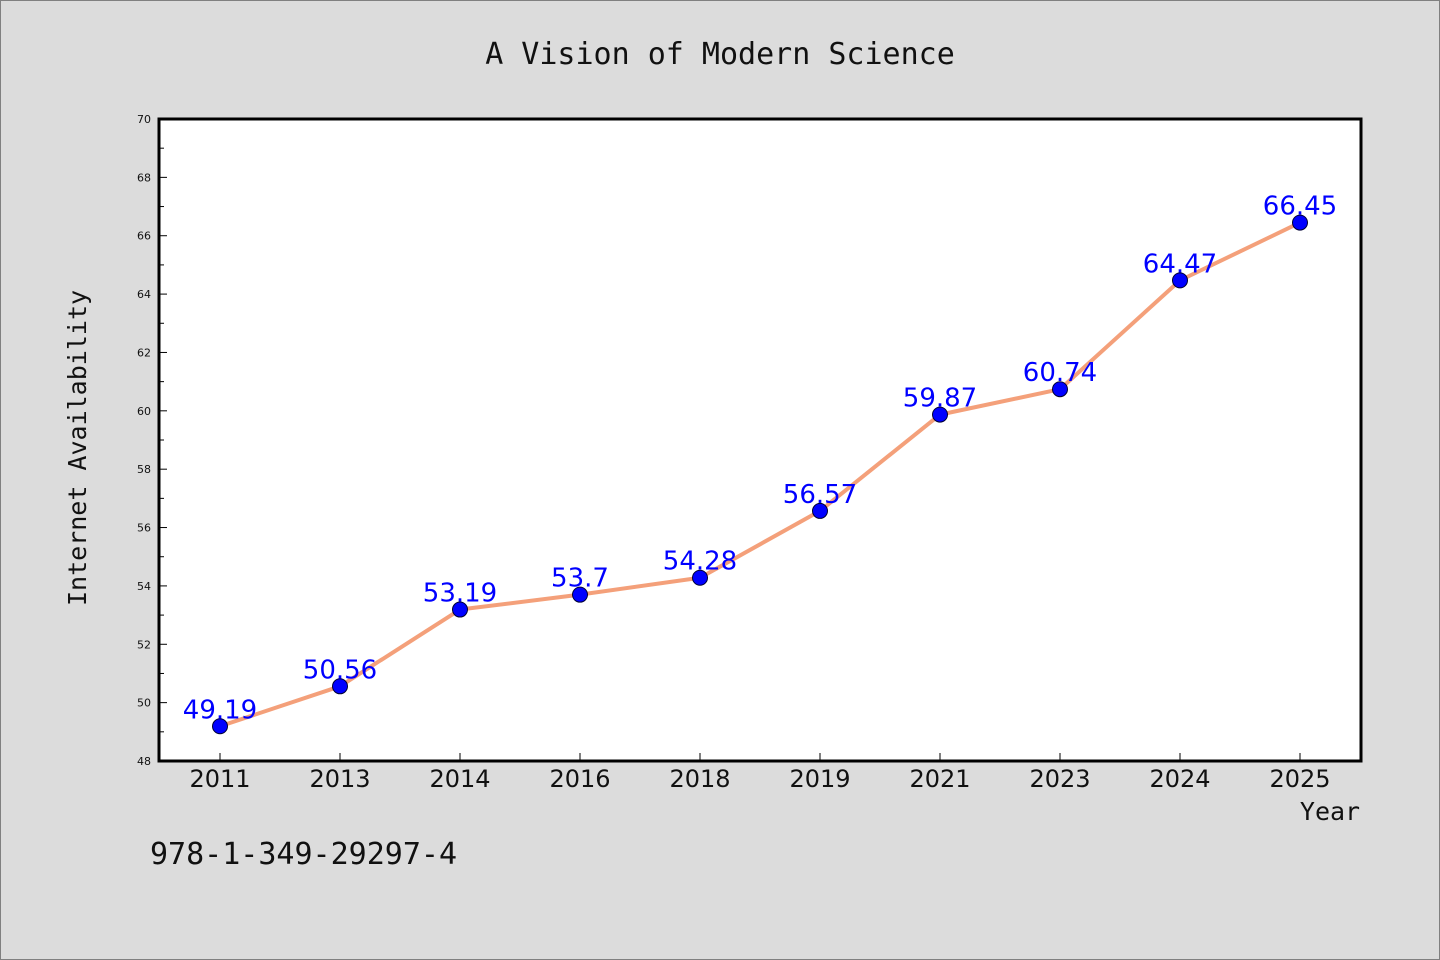 The image size is (1440, 960). Describe the element at coordinates (144, 177) in the screenshot. I see `y-tick-label: 68` at that location.